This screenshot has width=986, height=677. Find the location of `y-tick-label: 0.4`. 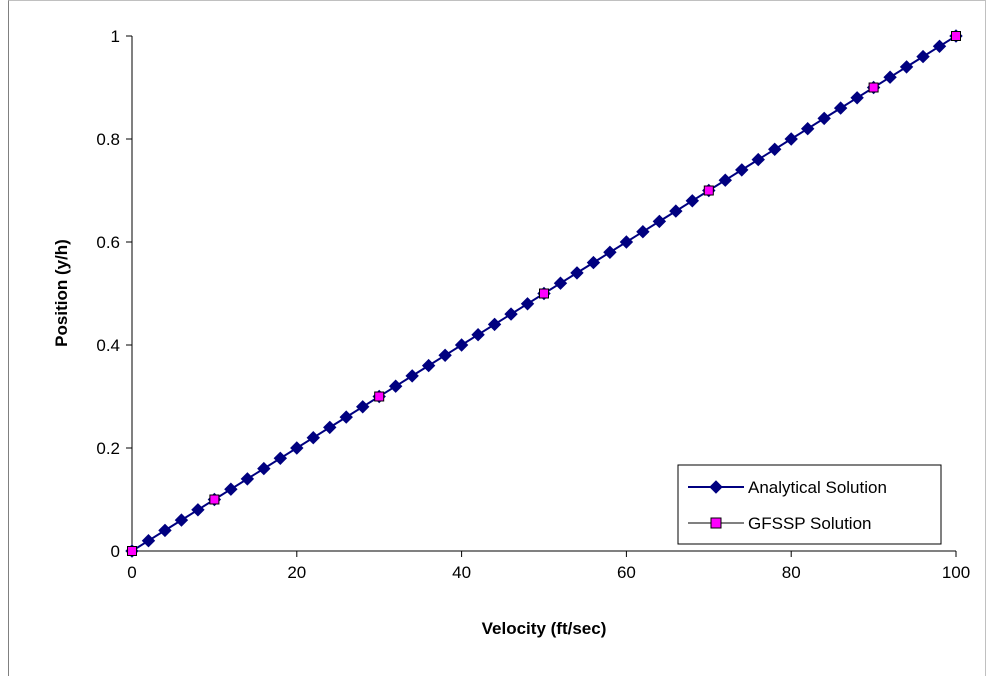

y-tick-label: 0.4 is located at coordinates (108, 345).